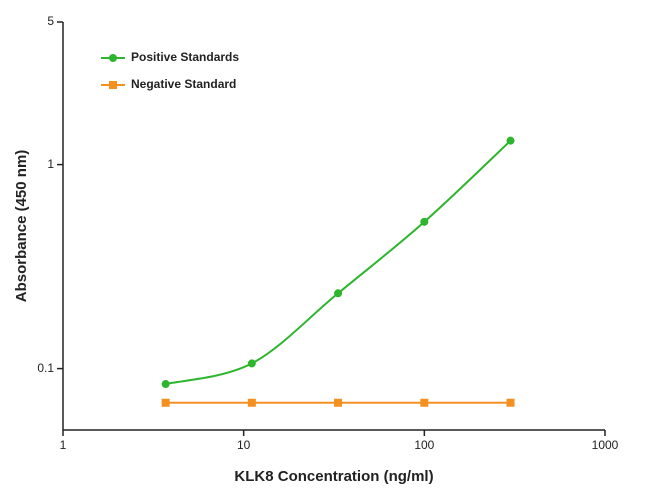 Image resolution: width=650 pixels, height=498 pixels. Describe the element at coordinates (21, 226) in the screenshot. I see `y-axis-title: Absorbance (450 nm)` at that location.